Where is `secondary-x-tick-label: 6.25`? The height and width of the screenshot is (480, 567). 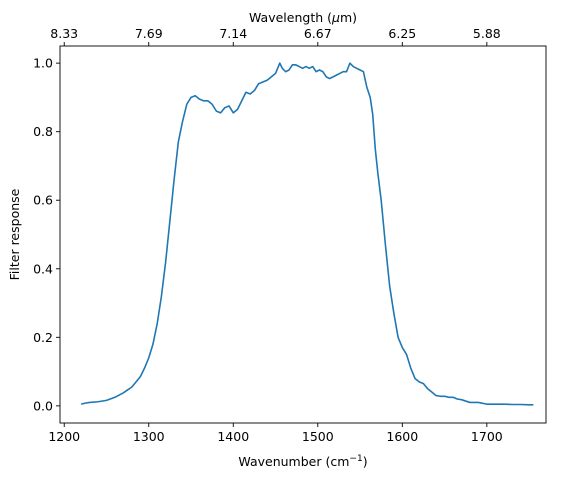 secondary-x-tick-label: 6.25 is located at coordinates (402, 33).